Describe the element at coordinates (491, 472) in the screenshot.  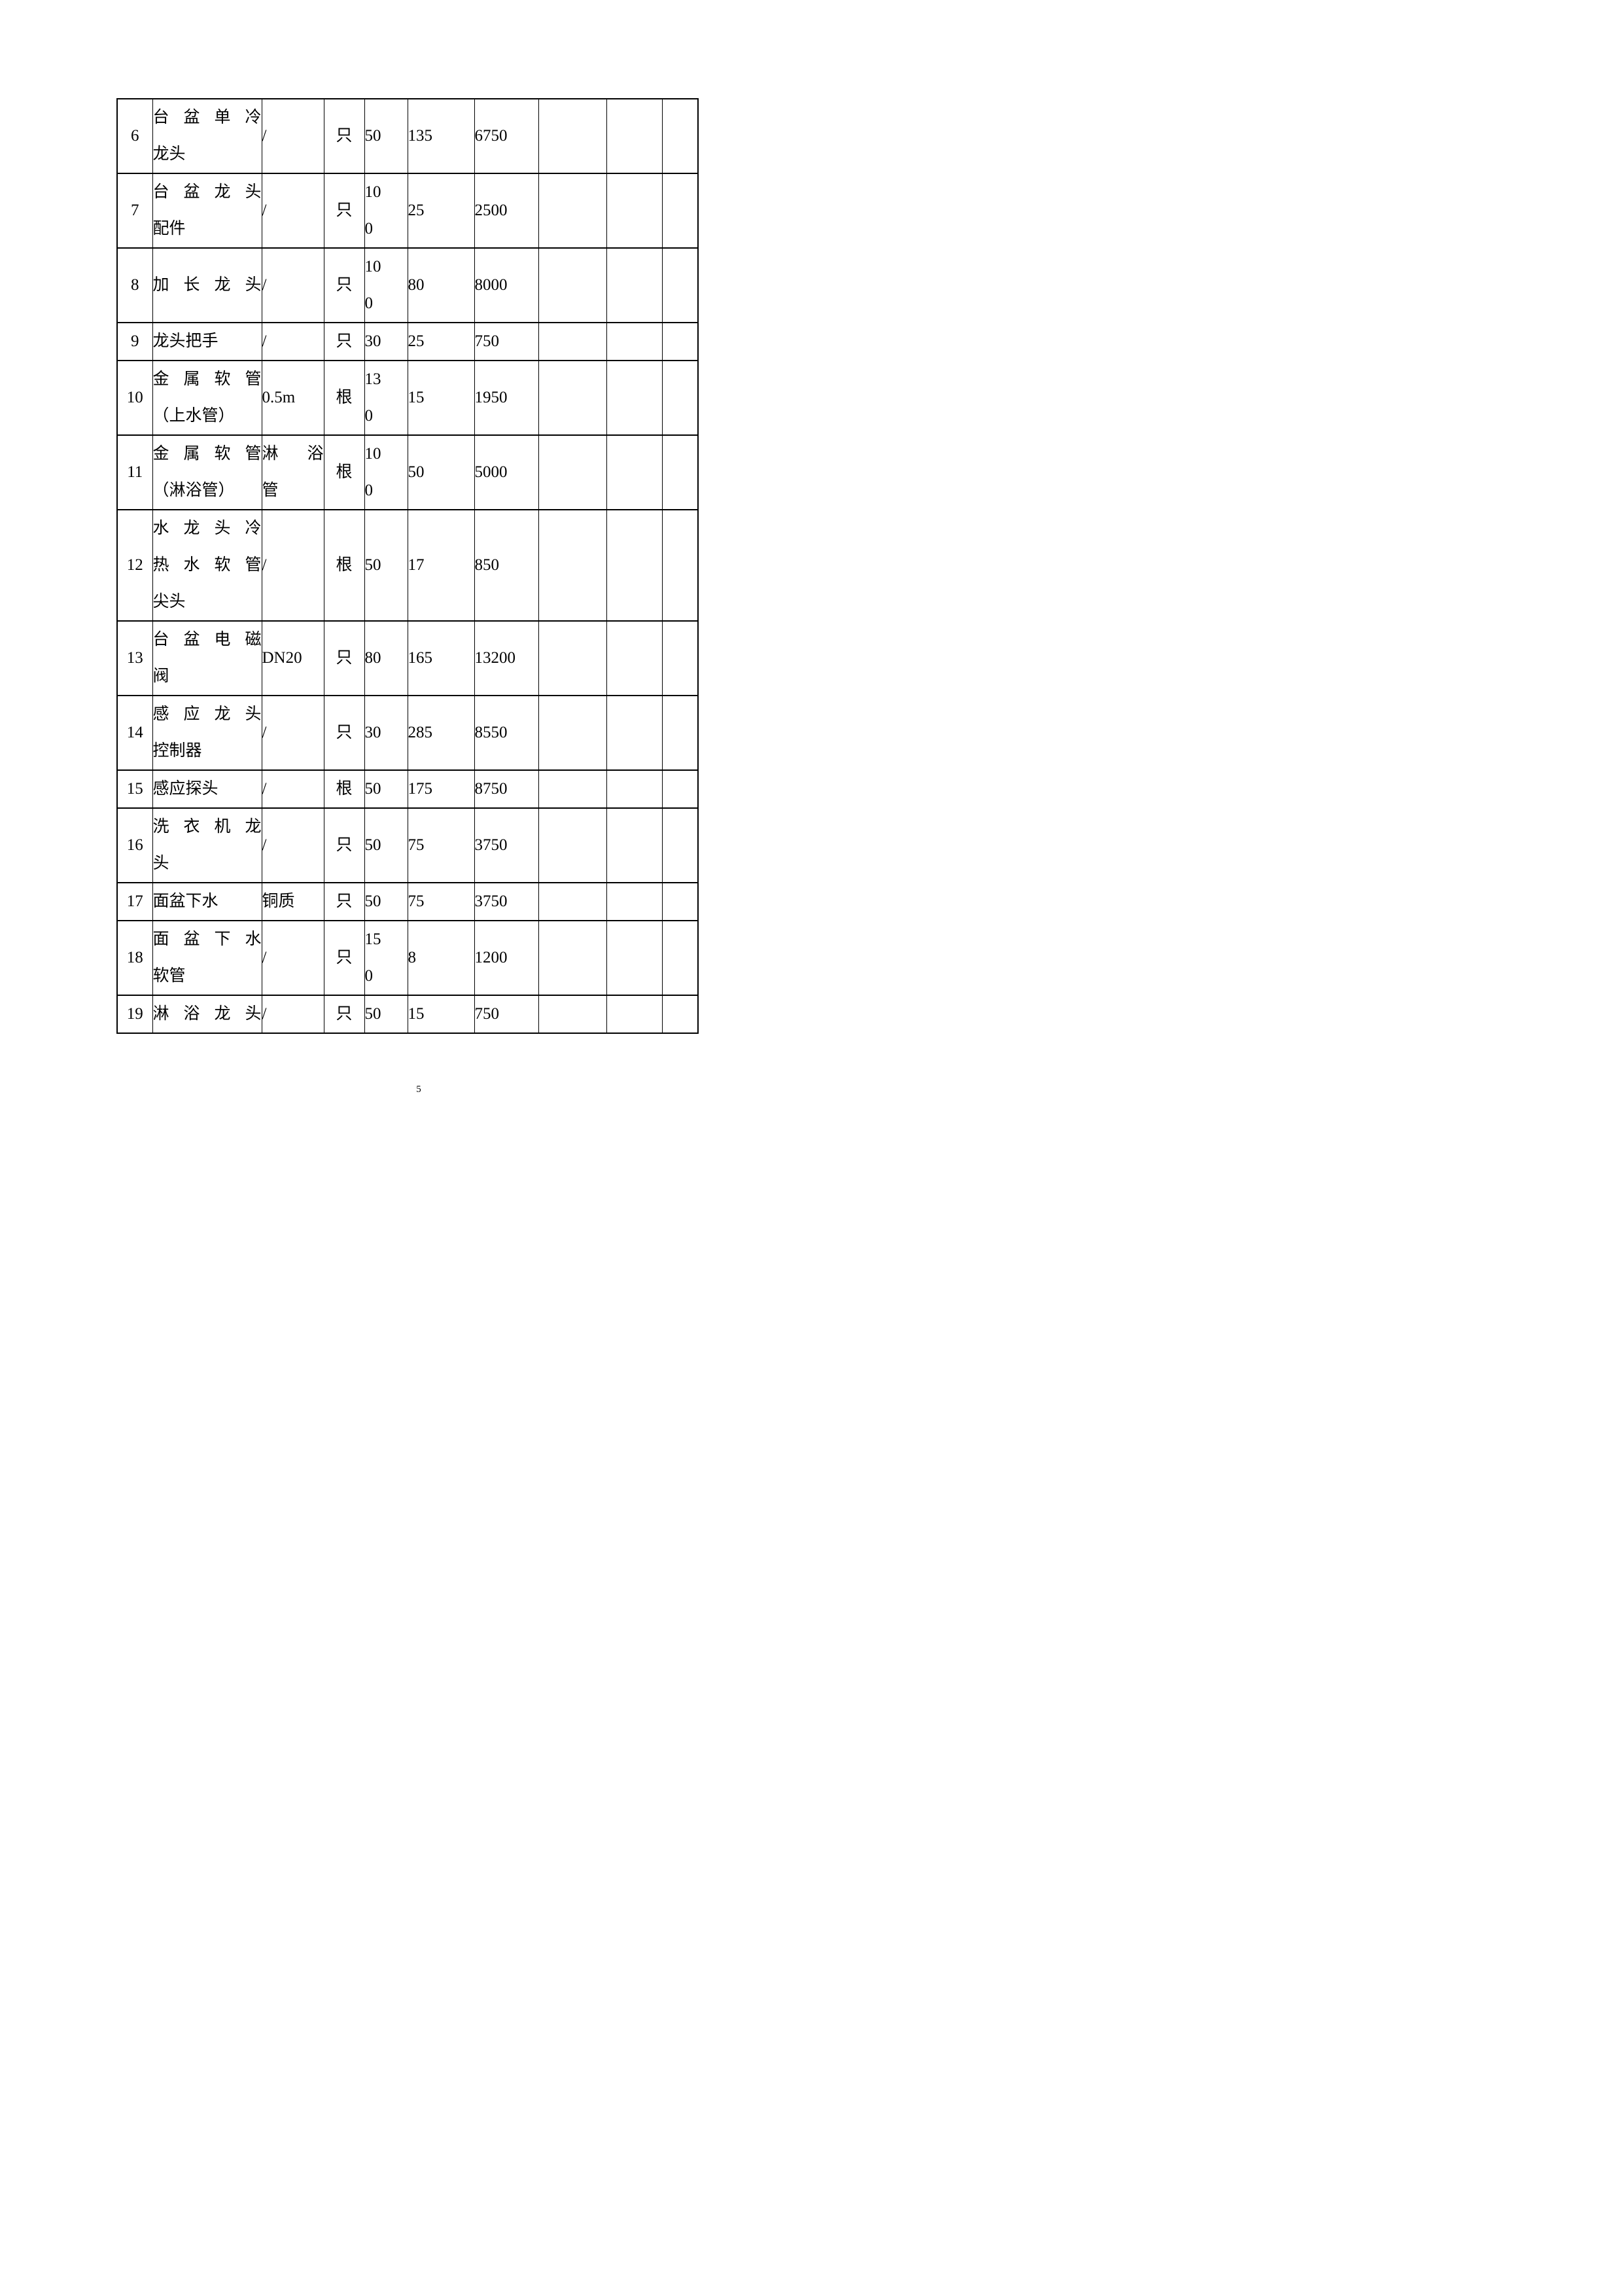
I see `text-line: 5000` at that location.